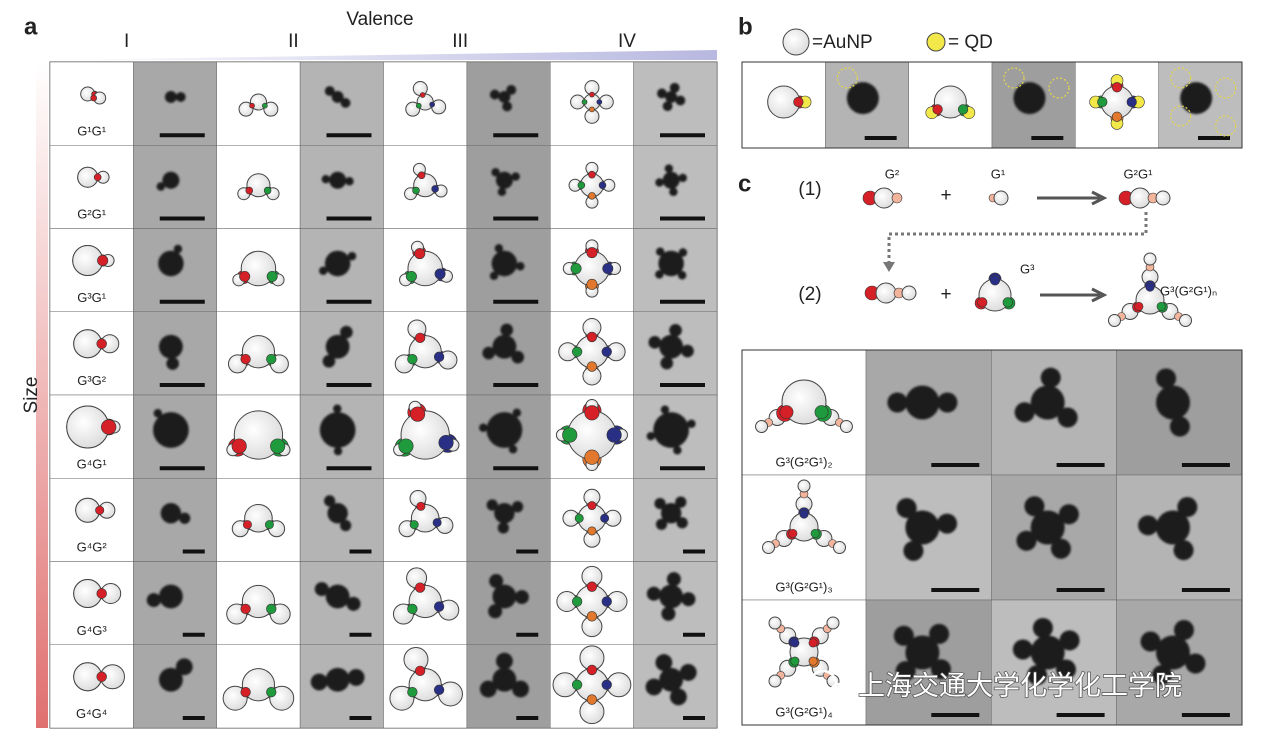 Image resolution: width=1269 pixels, height=744 pixels. I want to click on axis-title: Size, so click(31, 395).